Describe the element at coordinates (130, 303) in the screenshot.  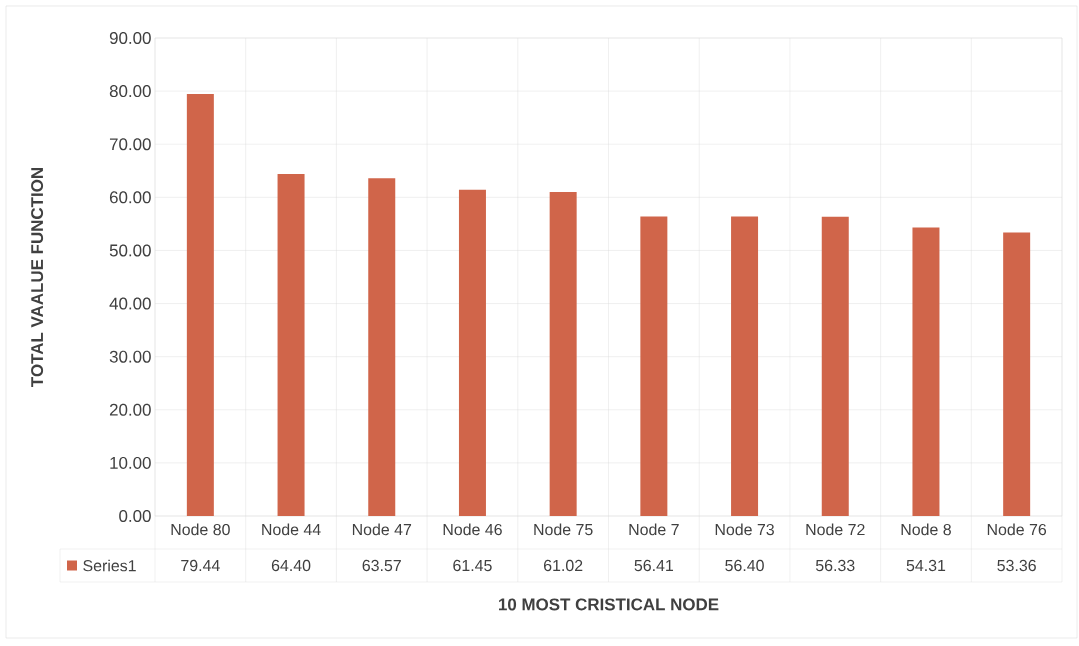
I see `y-tick-label: 40.00` at that location.